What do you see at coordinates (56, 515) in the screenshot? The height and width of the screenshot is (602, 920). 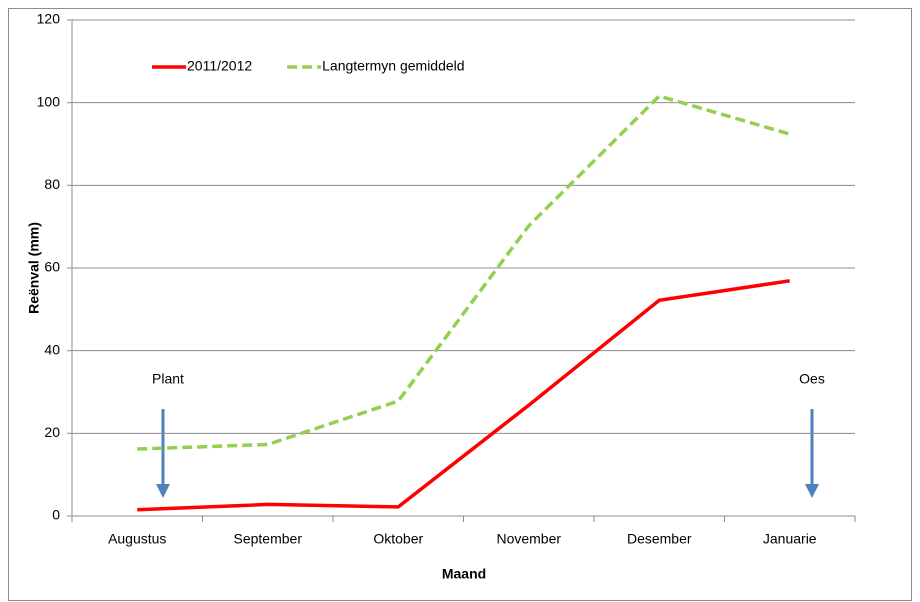 I see `y-tick-label: 0` at bounding box center [56, 515].